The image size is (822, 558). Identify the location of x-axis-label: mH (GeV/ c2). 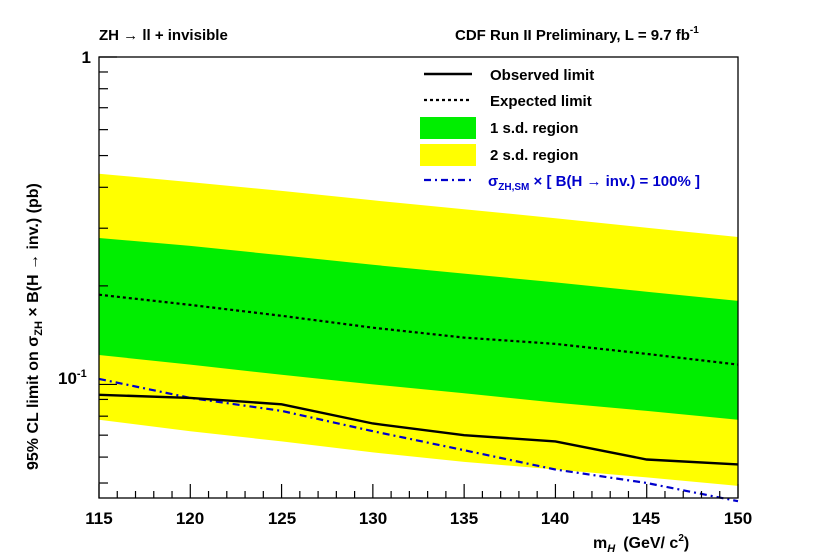
(641, 544).